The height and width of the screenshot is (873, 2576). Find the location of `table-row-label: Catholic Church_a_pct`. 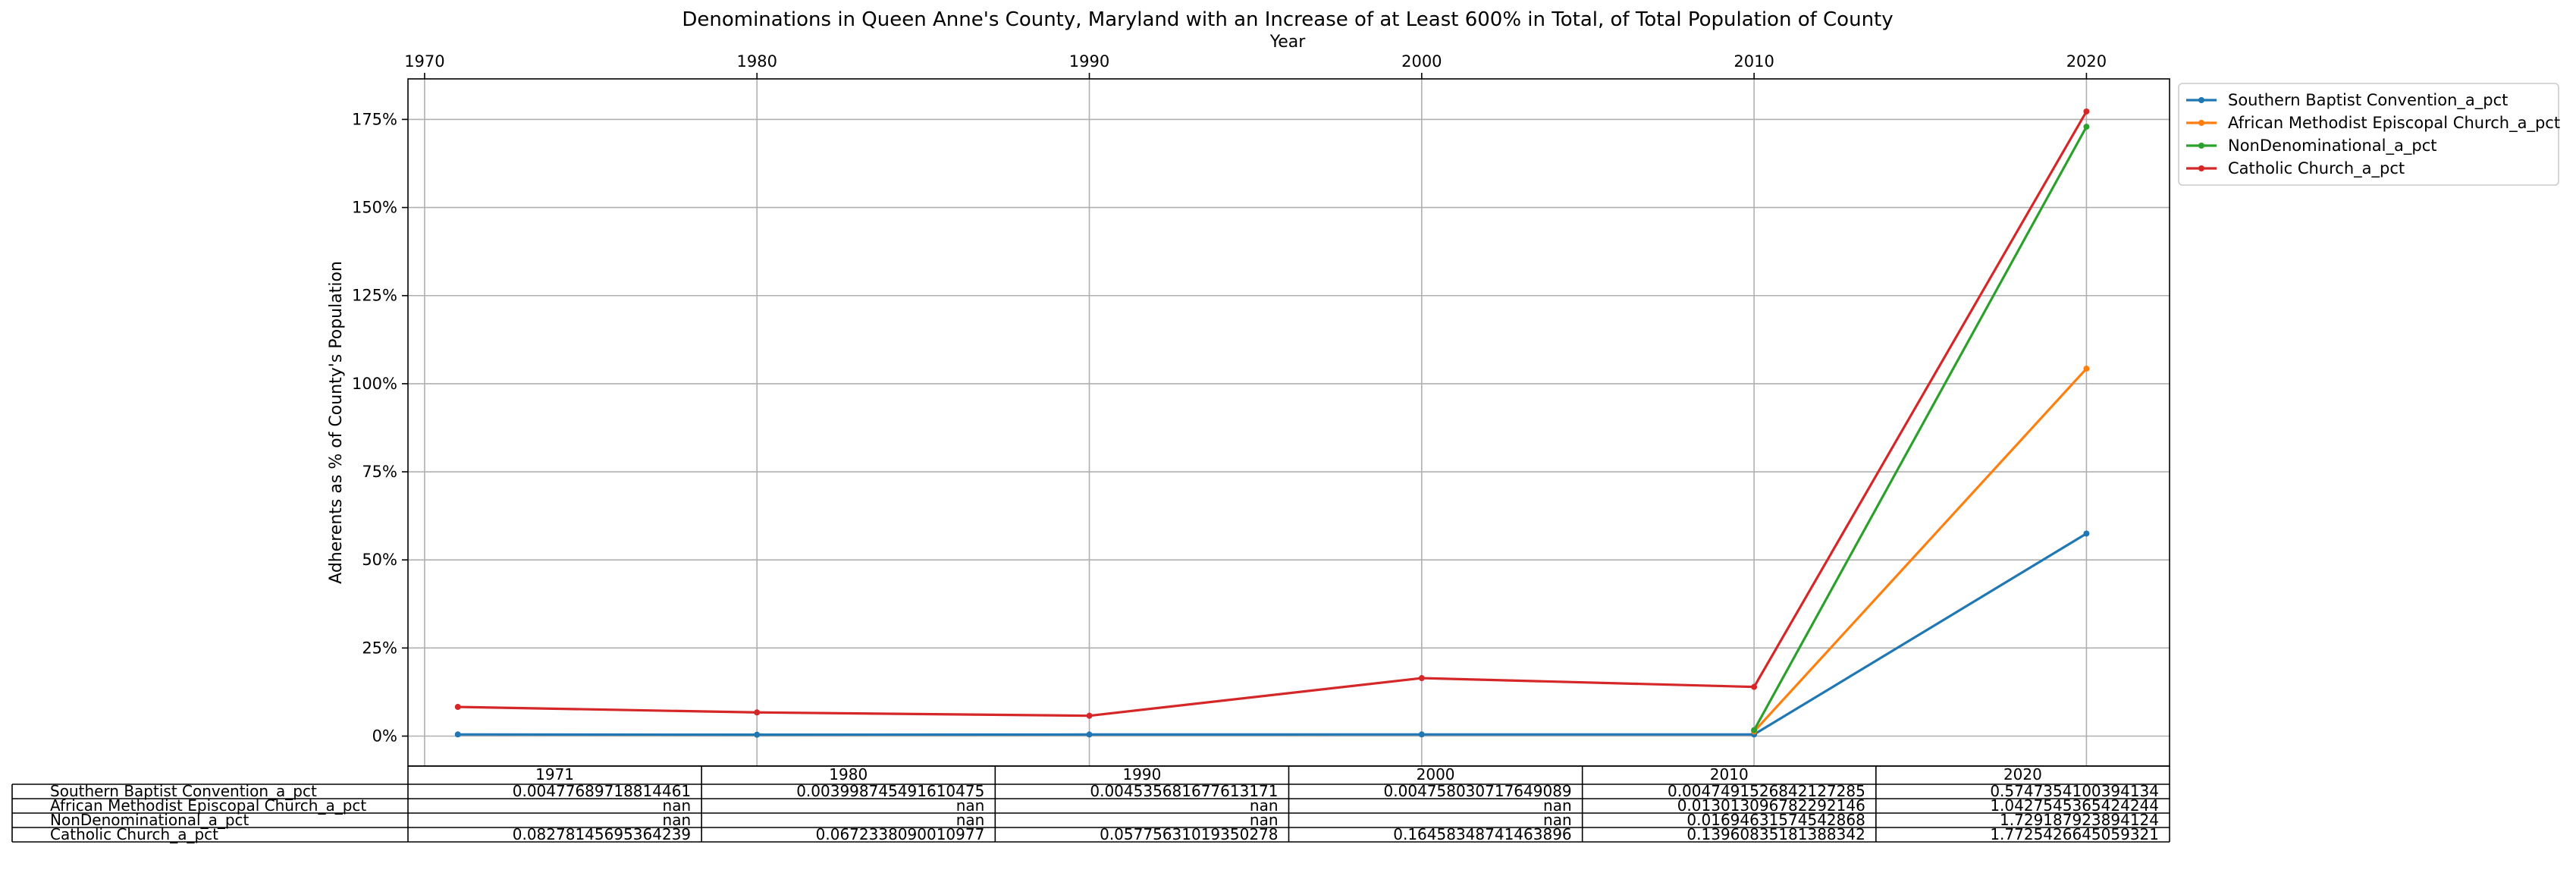

table-row-label: Catholic Church_a_pct is located at coordinates (134, 834).